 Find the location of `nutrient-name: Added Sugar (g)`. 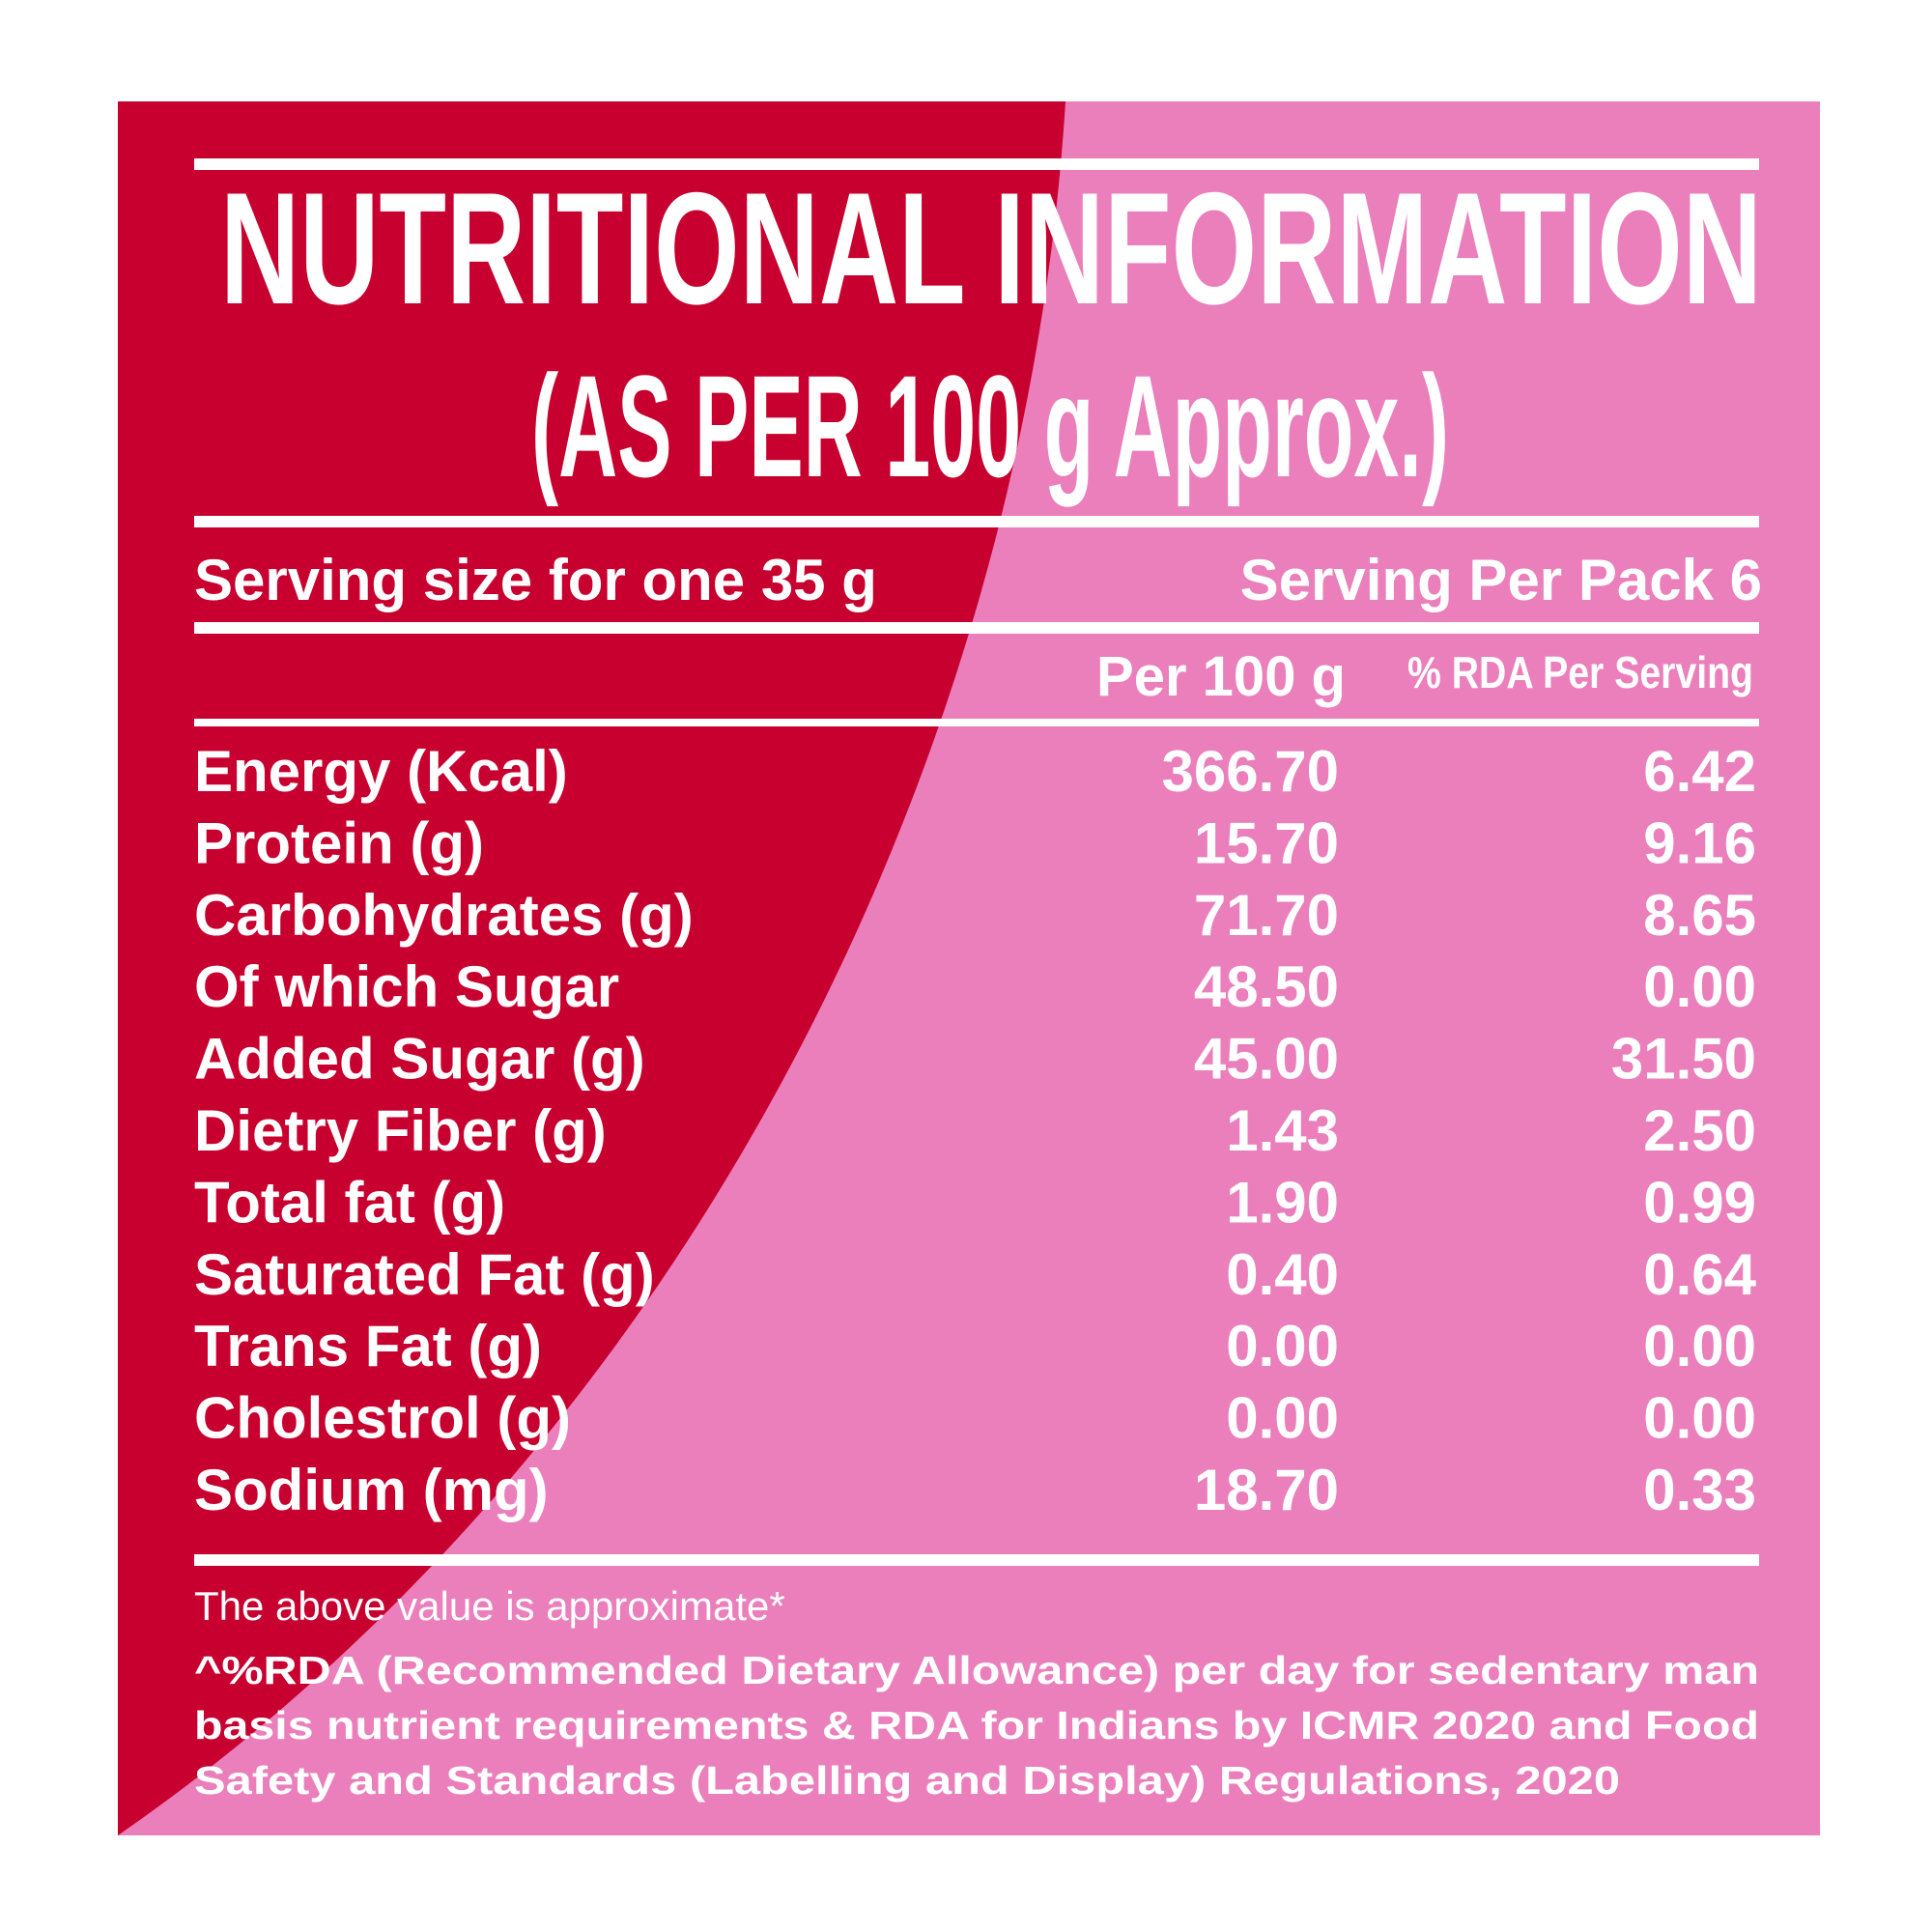

nutrient-name: Added Sugar (g) is located at coordinates (419, 1059).